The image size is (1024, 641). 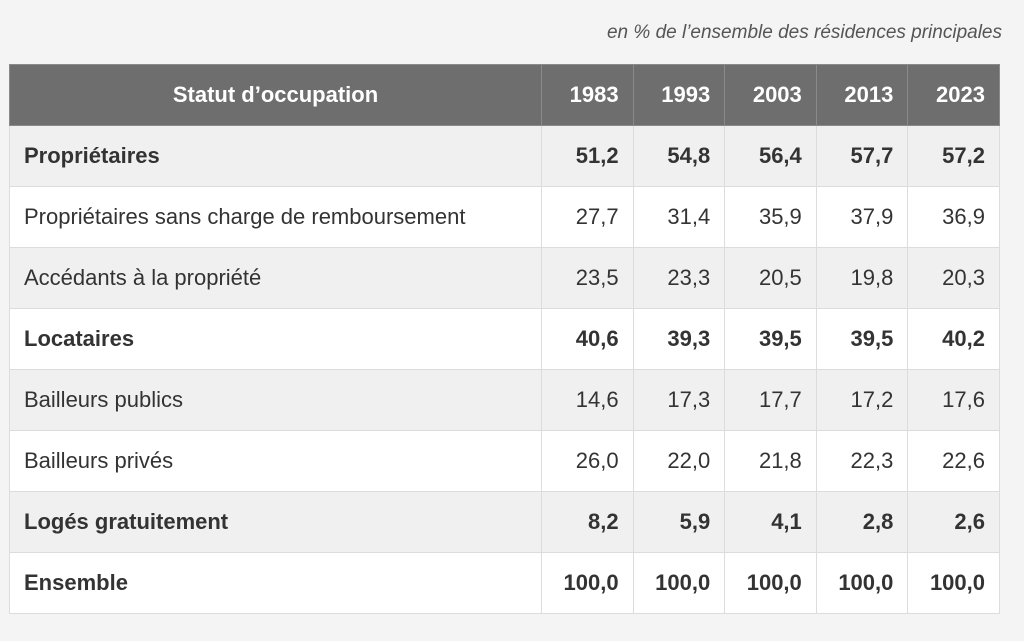 I want to click on year-header: 2003, so click(x=770, y=95).